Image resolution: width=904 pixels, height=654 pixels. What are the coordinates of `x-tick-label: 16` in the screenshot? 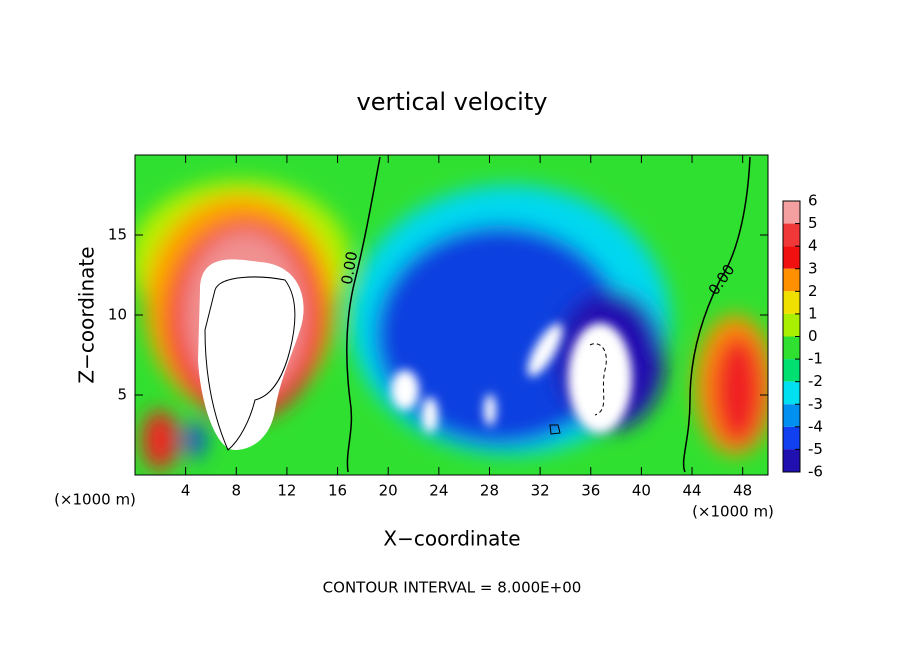 It's located at (337, 491).